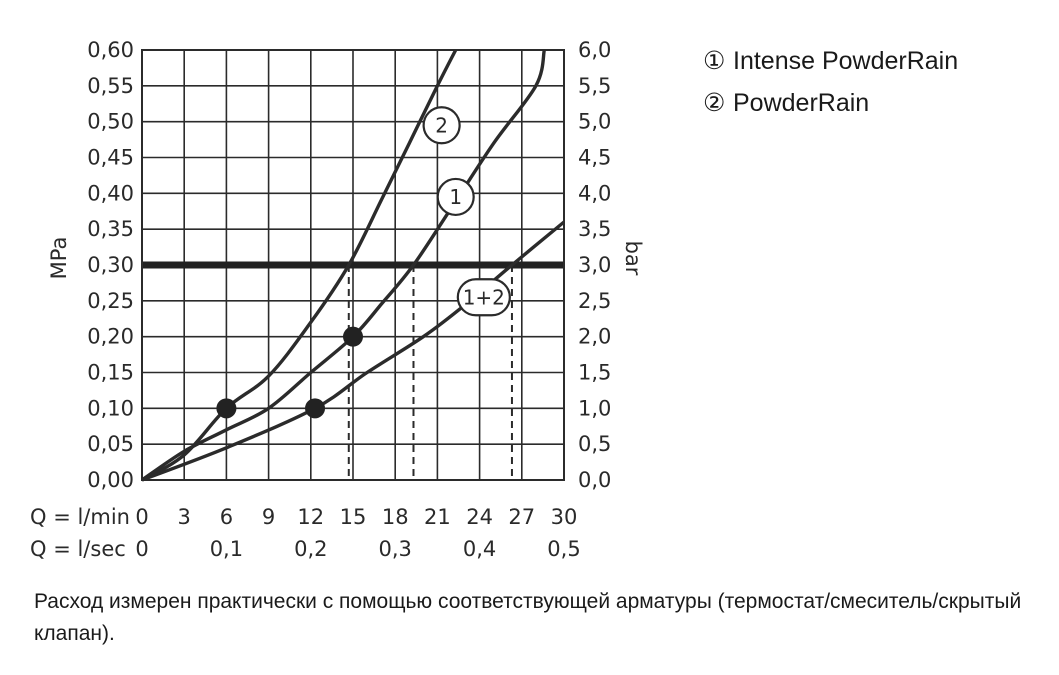 The width and height of the screenshot is (1059, 675). What do you see at coordinates (310, 517) in the screenshot?
I see `x-lmin-tick-label: 12` at bounding box center [310, 517].